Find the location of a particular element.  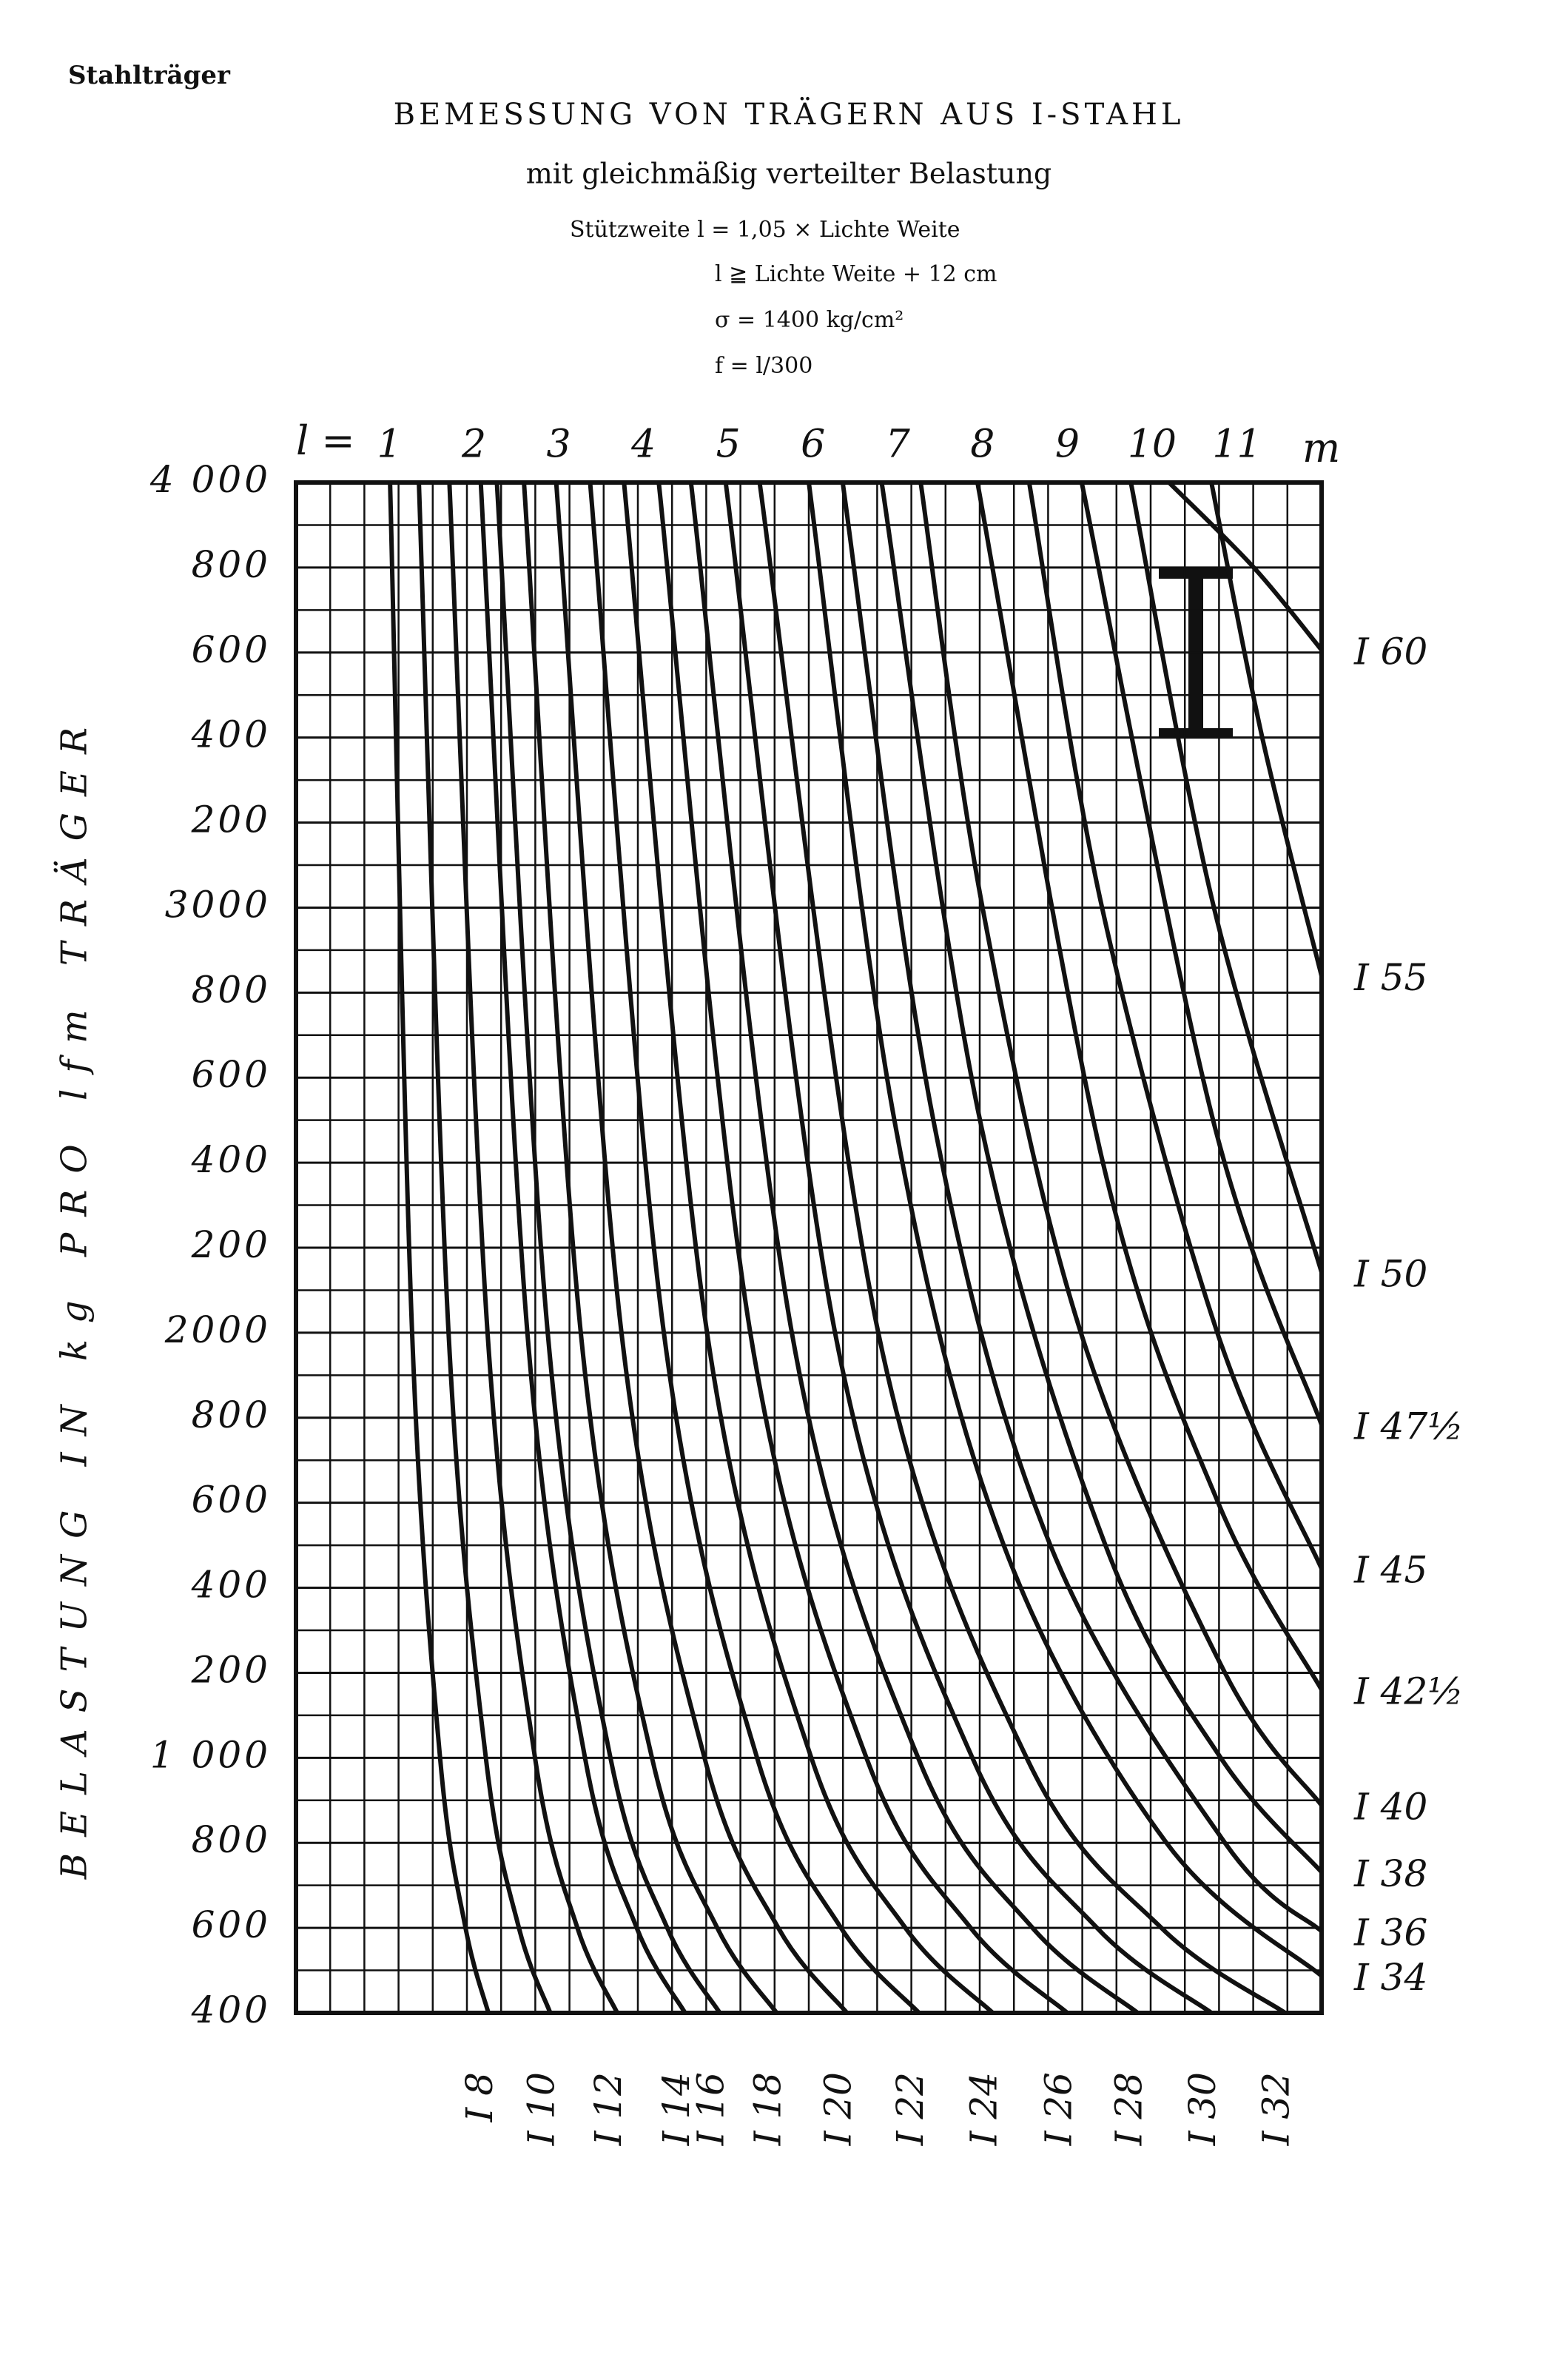

header: Stahlträger is located at coordinates (149, 76).